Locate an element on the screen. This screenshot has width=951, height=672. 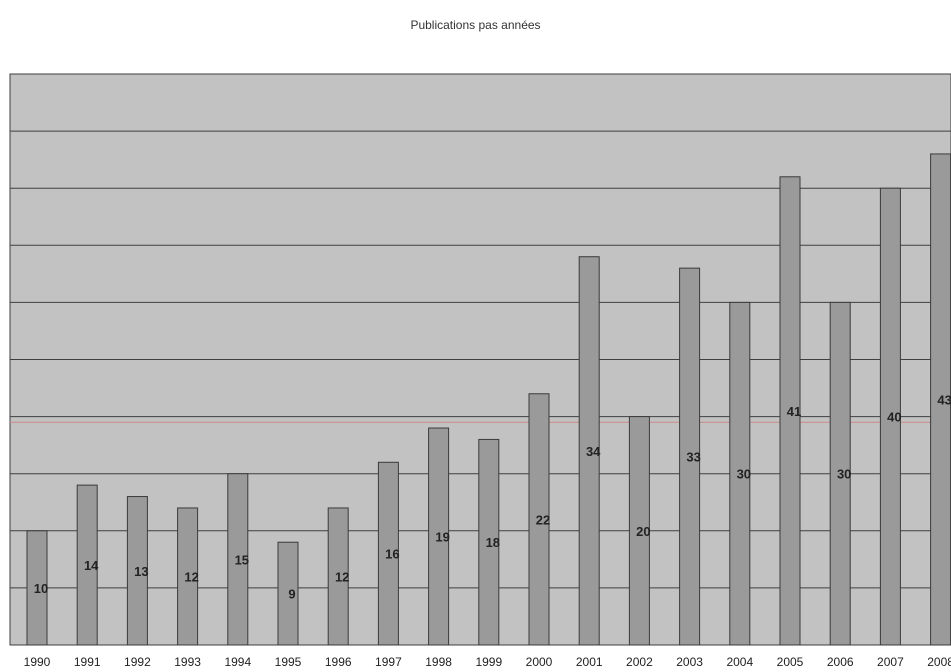
x-tick-1995: 1995 is located at coordinates (288, 662).